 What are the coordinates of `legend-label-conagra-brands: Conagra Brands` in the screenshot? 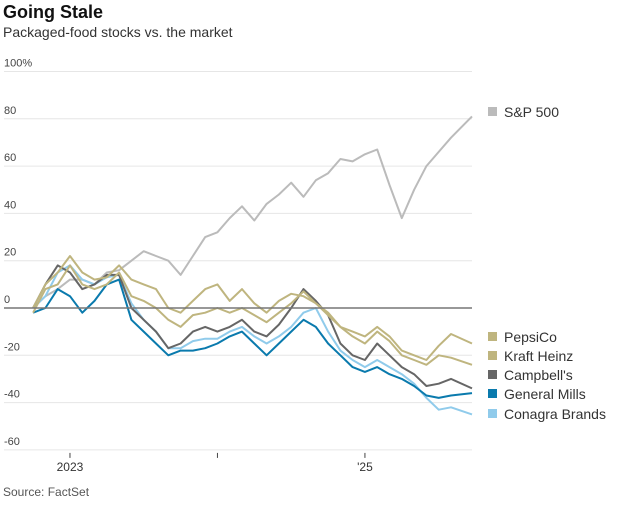 It's located at (555, 414).